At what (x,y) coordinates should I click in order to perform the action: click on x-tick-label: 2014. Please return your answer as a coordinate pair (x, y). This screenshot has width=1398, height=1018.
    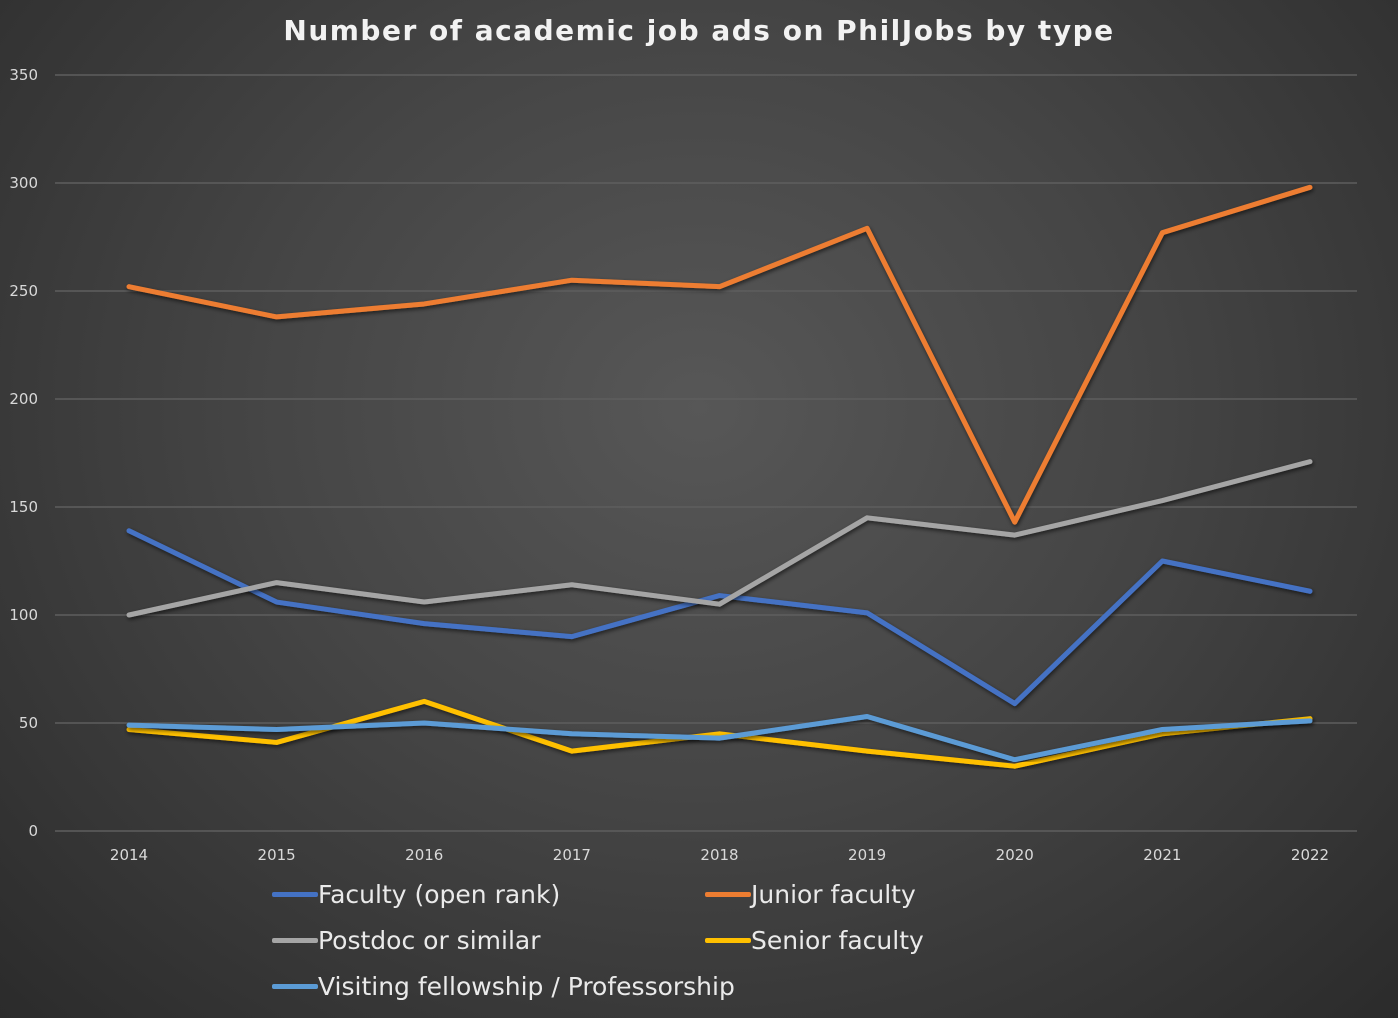
    Looking at the image, I should click on (129, 855).